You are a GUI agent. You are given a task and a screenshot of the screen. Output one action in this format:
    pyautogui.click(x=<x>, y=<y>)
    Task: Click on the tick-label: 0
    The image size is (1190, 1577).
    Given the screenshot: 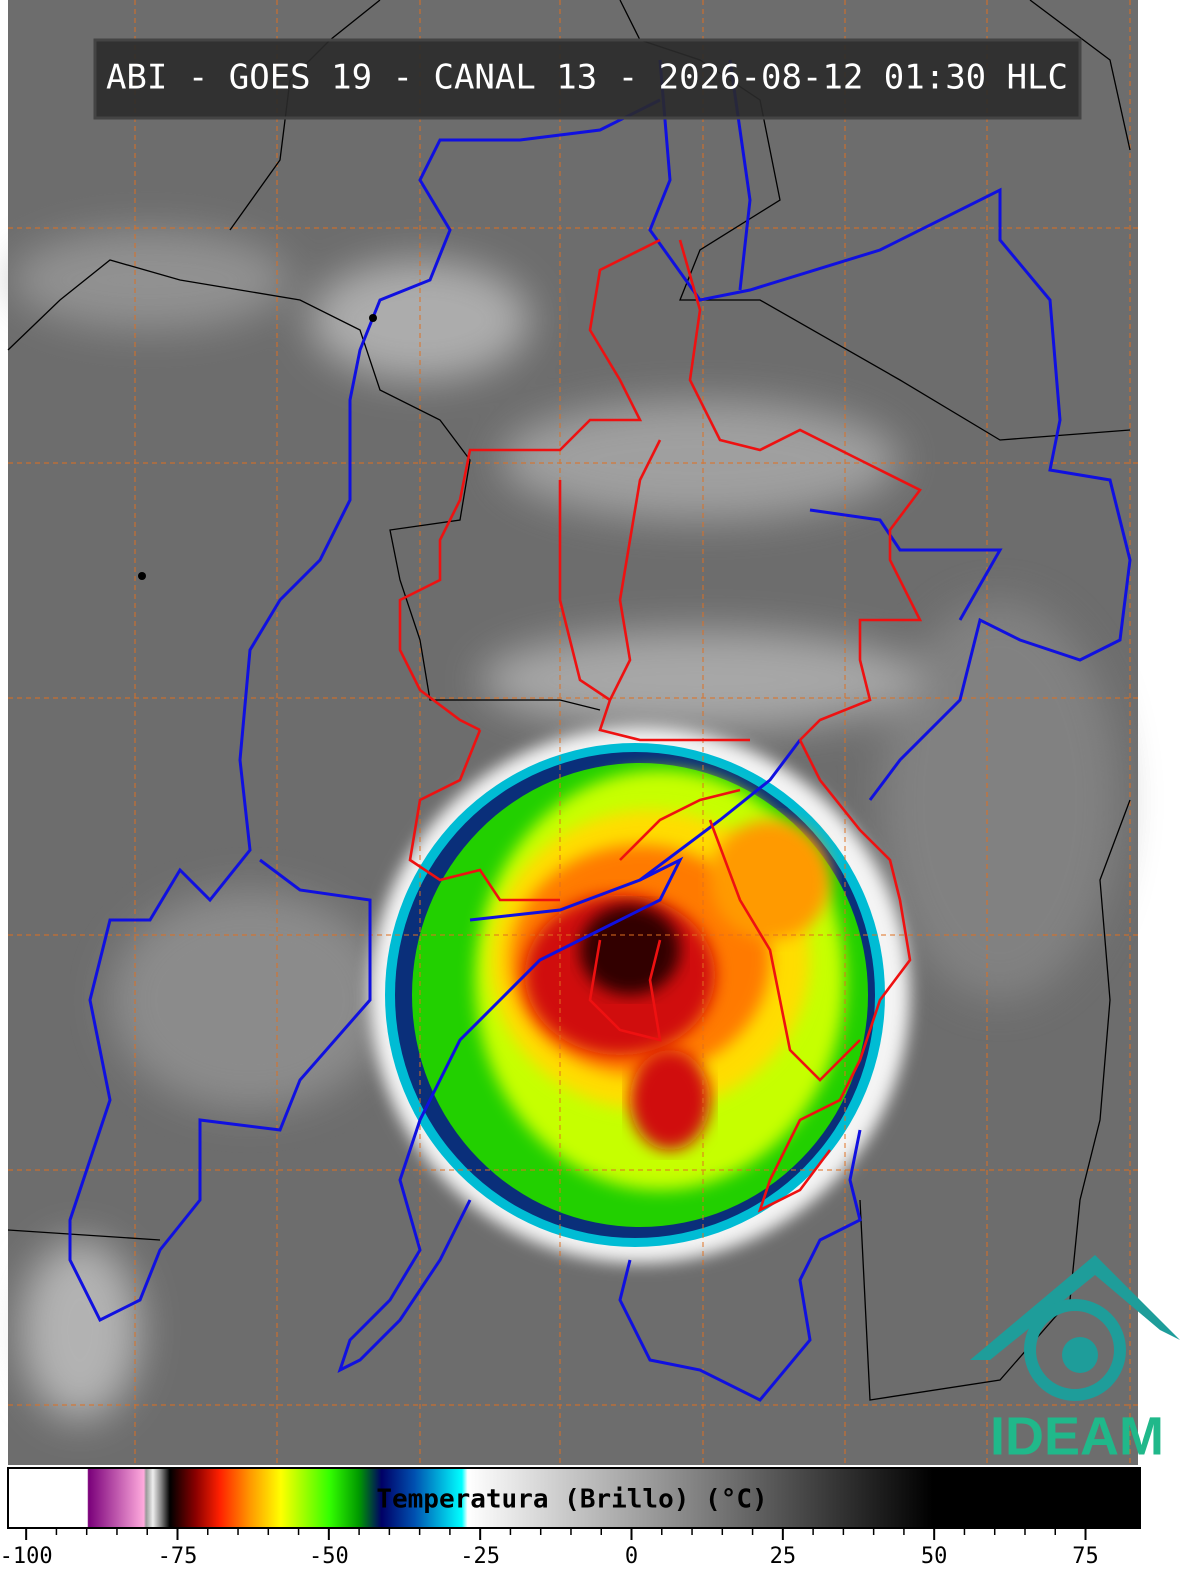 What is the action you would take?
    pyautogui.click(x=631, y=1556)
    